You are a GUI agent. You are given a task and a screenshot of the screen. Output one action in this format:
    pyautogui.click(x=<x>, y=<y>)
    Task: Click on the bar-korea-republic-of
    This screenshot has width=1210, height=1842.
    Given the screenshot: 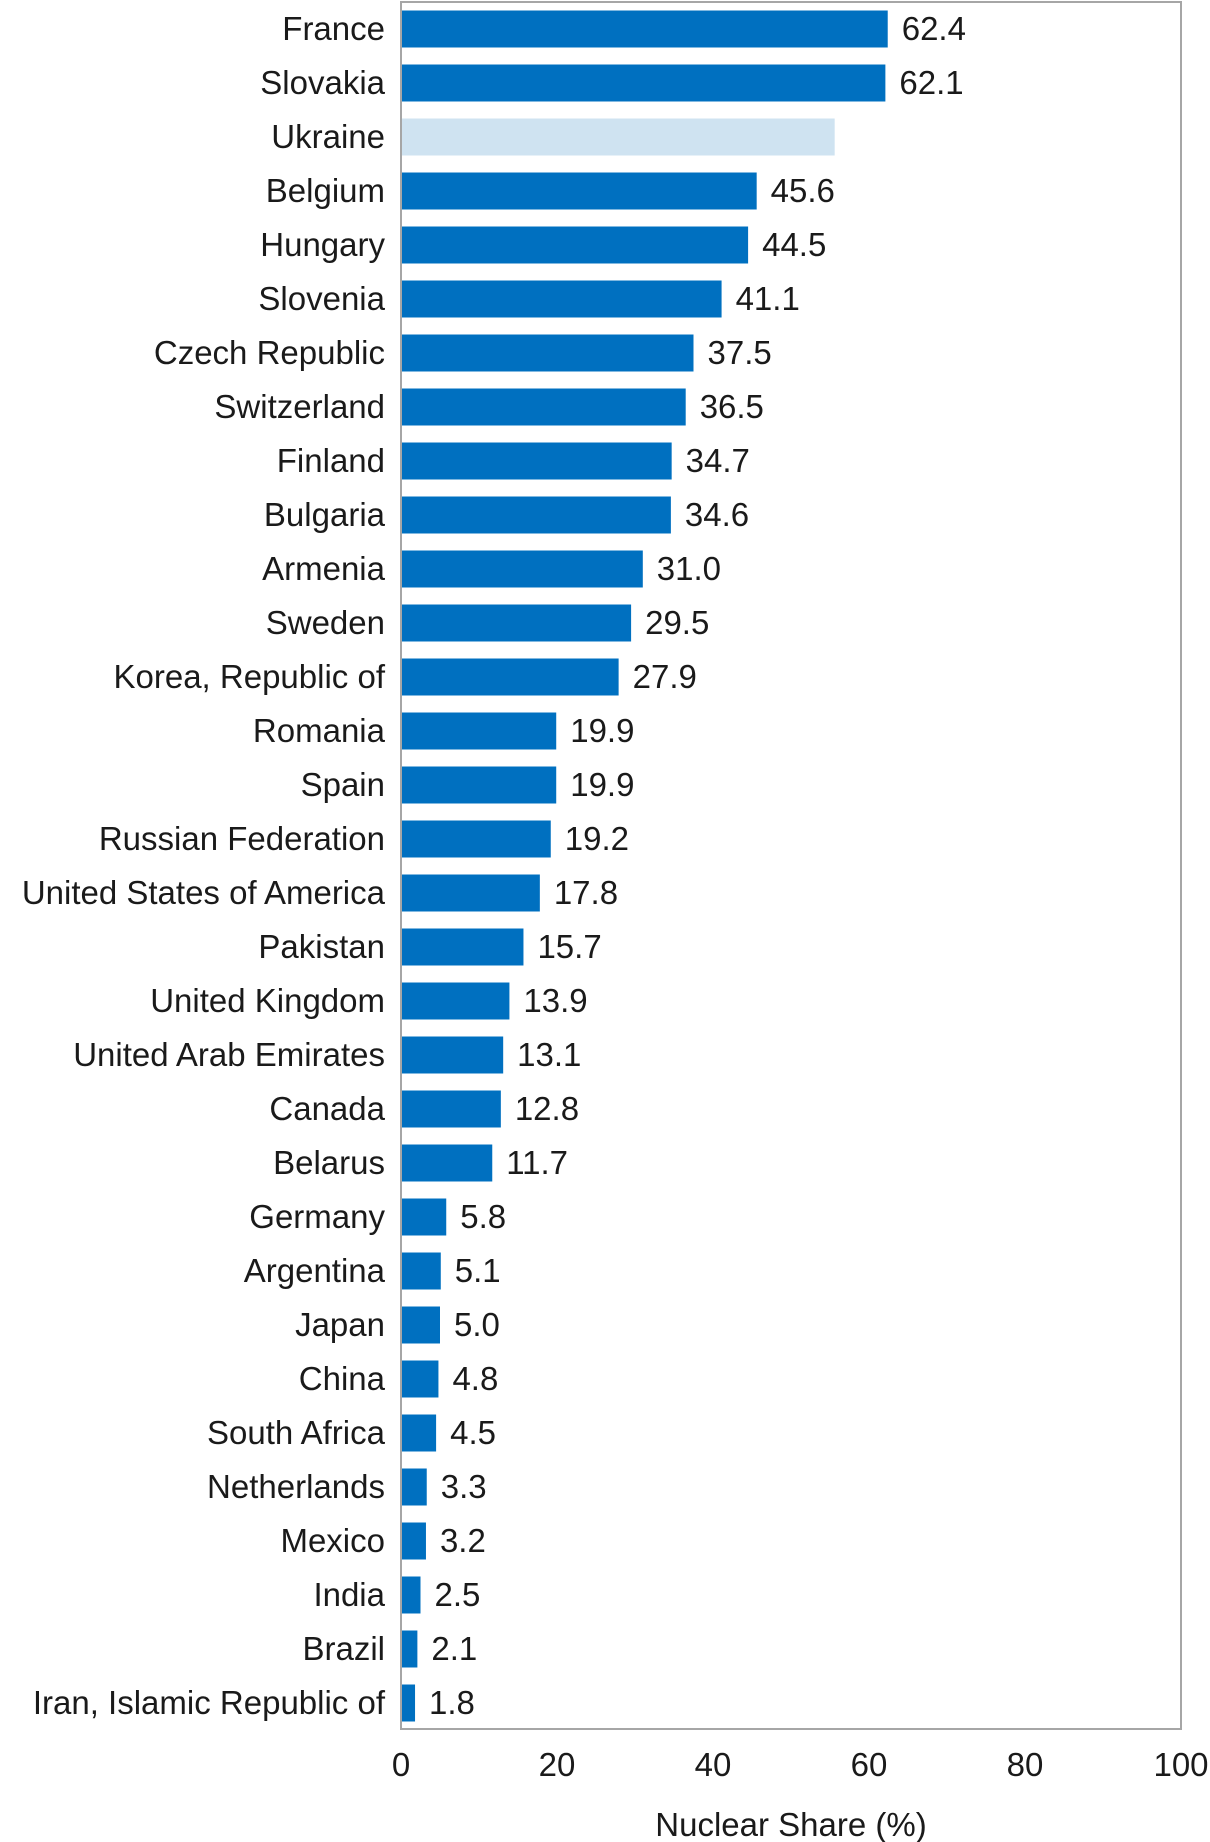 What is the action you would take?
    pyautogui.click(x=510, y=677)
    